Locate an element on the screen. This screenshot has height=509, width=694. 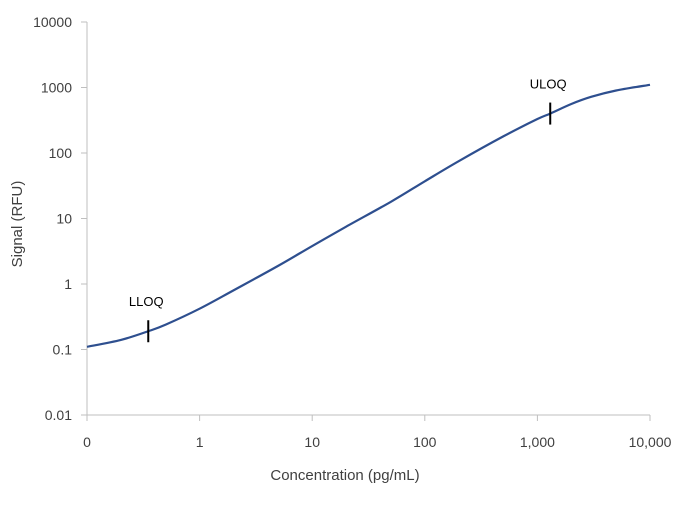
x-tick-label: 1,000 is located at coordinates (537, 442).